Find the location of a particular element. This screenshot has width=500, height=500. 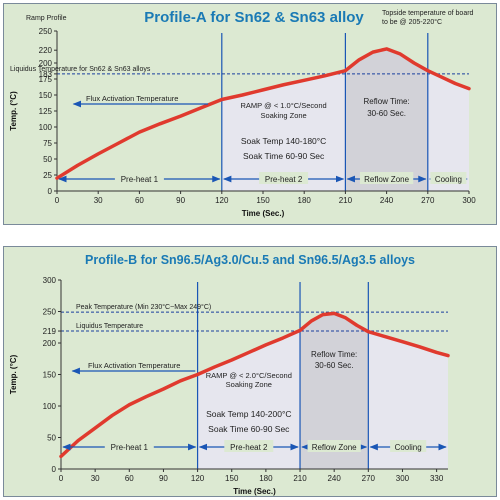

soak-annotation: Soak Temp 140-180°C is located at coordinates (283, 141).